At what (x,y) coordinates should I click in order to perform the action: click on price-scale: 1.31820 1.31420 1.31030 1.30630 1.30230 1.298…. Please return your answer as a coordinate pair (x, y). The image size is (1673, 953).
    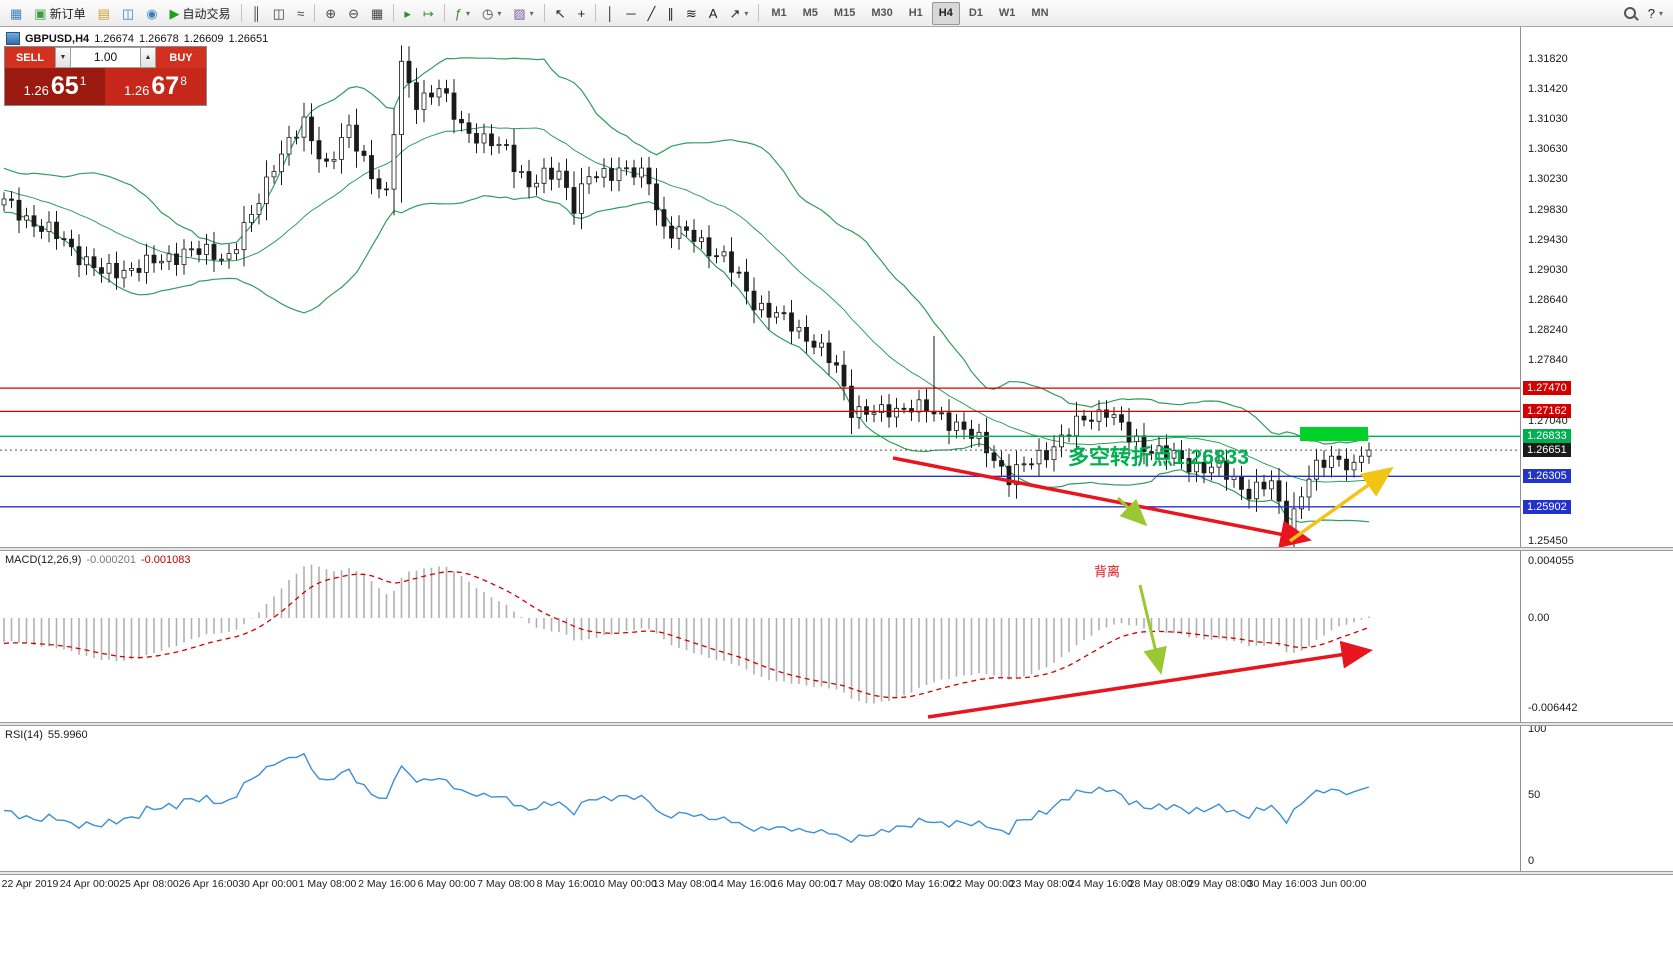
    Looking at the image, I should click on (1597, 451).